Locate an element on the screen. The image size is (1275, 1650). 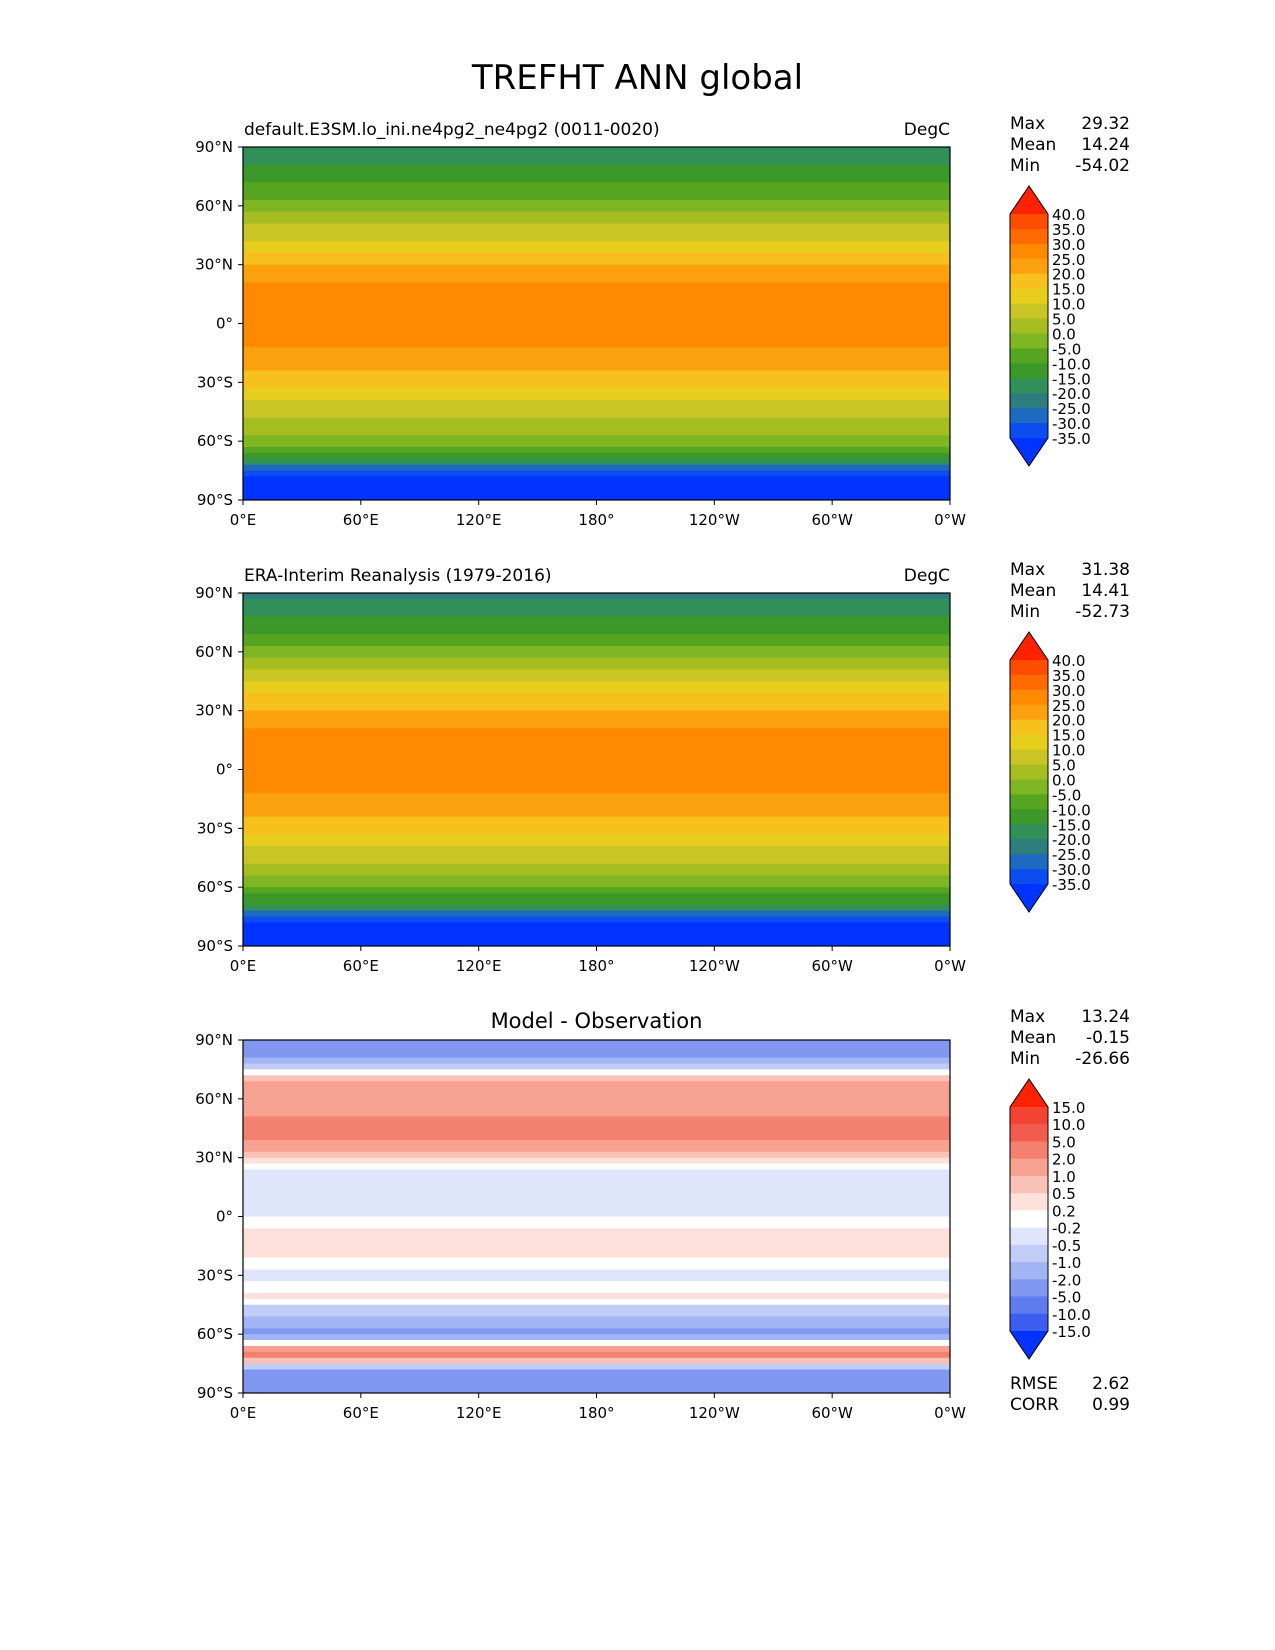
y-tick-label: 0° is located at coordinates (224, 324).